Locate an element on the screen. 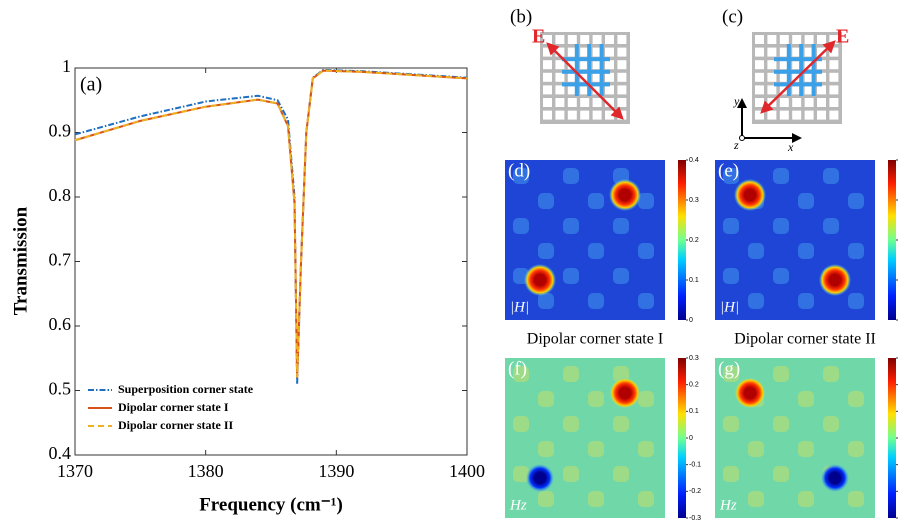 The image size is (899, 525). colorbar-tick-label: 0.3 is located at coordinates (694, 358).